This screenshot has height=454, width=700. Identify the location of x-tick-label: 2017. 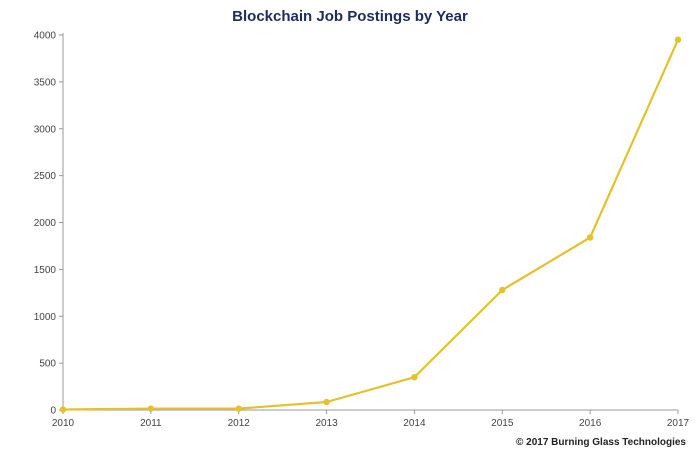
(678, 423).